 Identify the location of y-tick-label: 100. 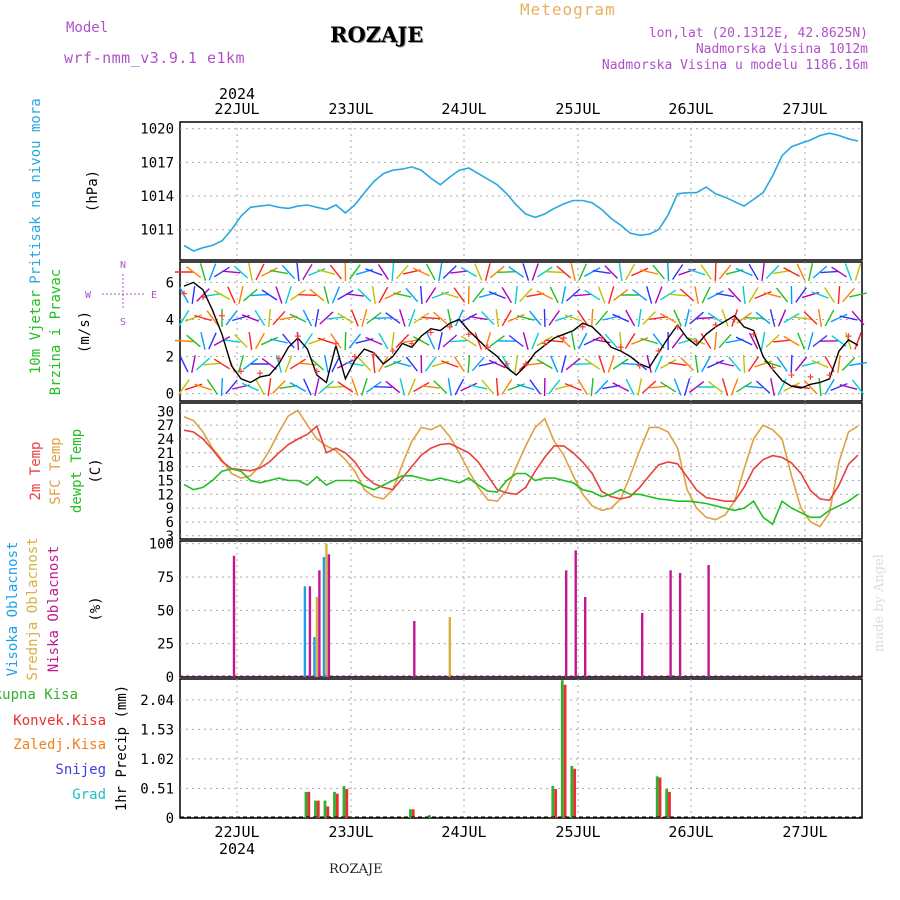
(161, 545).